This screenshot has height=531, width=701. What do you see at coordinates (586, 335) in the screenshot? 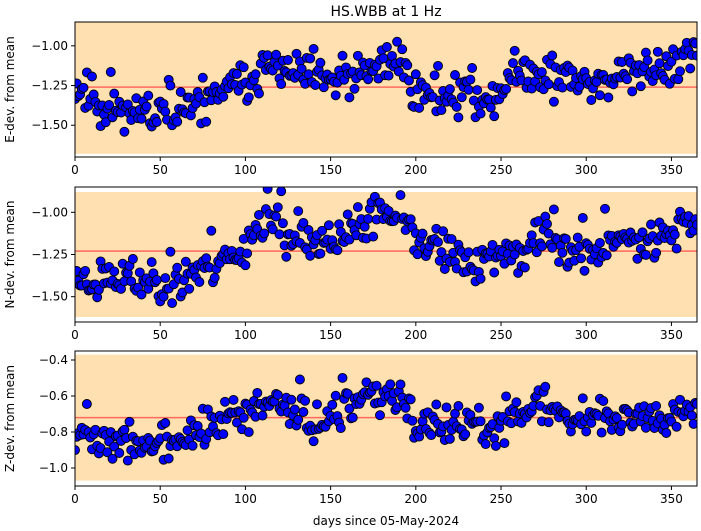
I see `x-tick-label: 300` at bounding box center [586, 335].